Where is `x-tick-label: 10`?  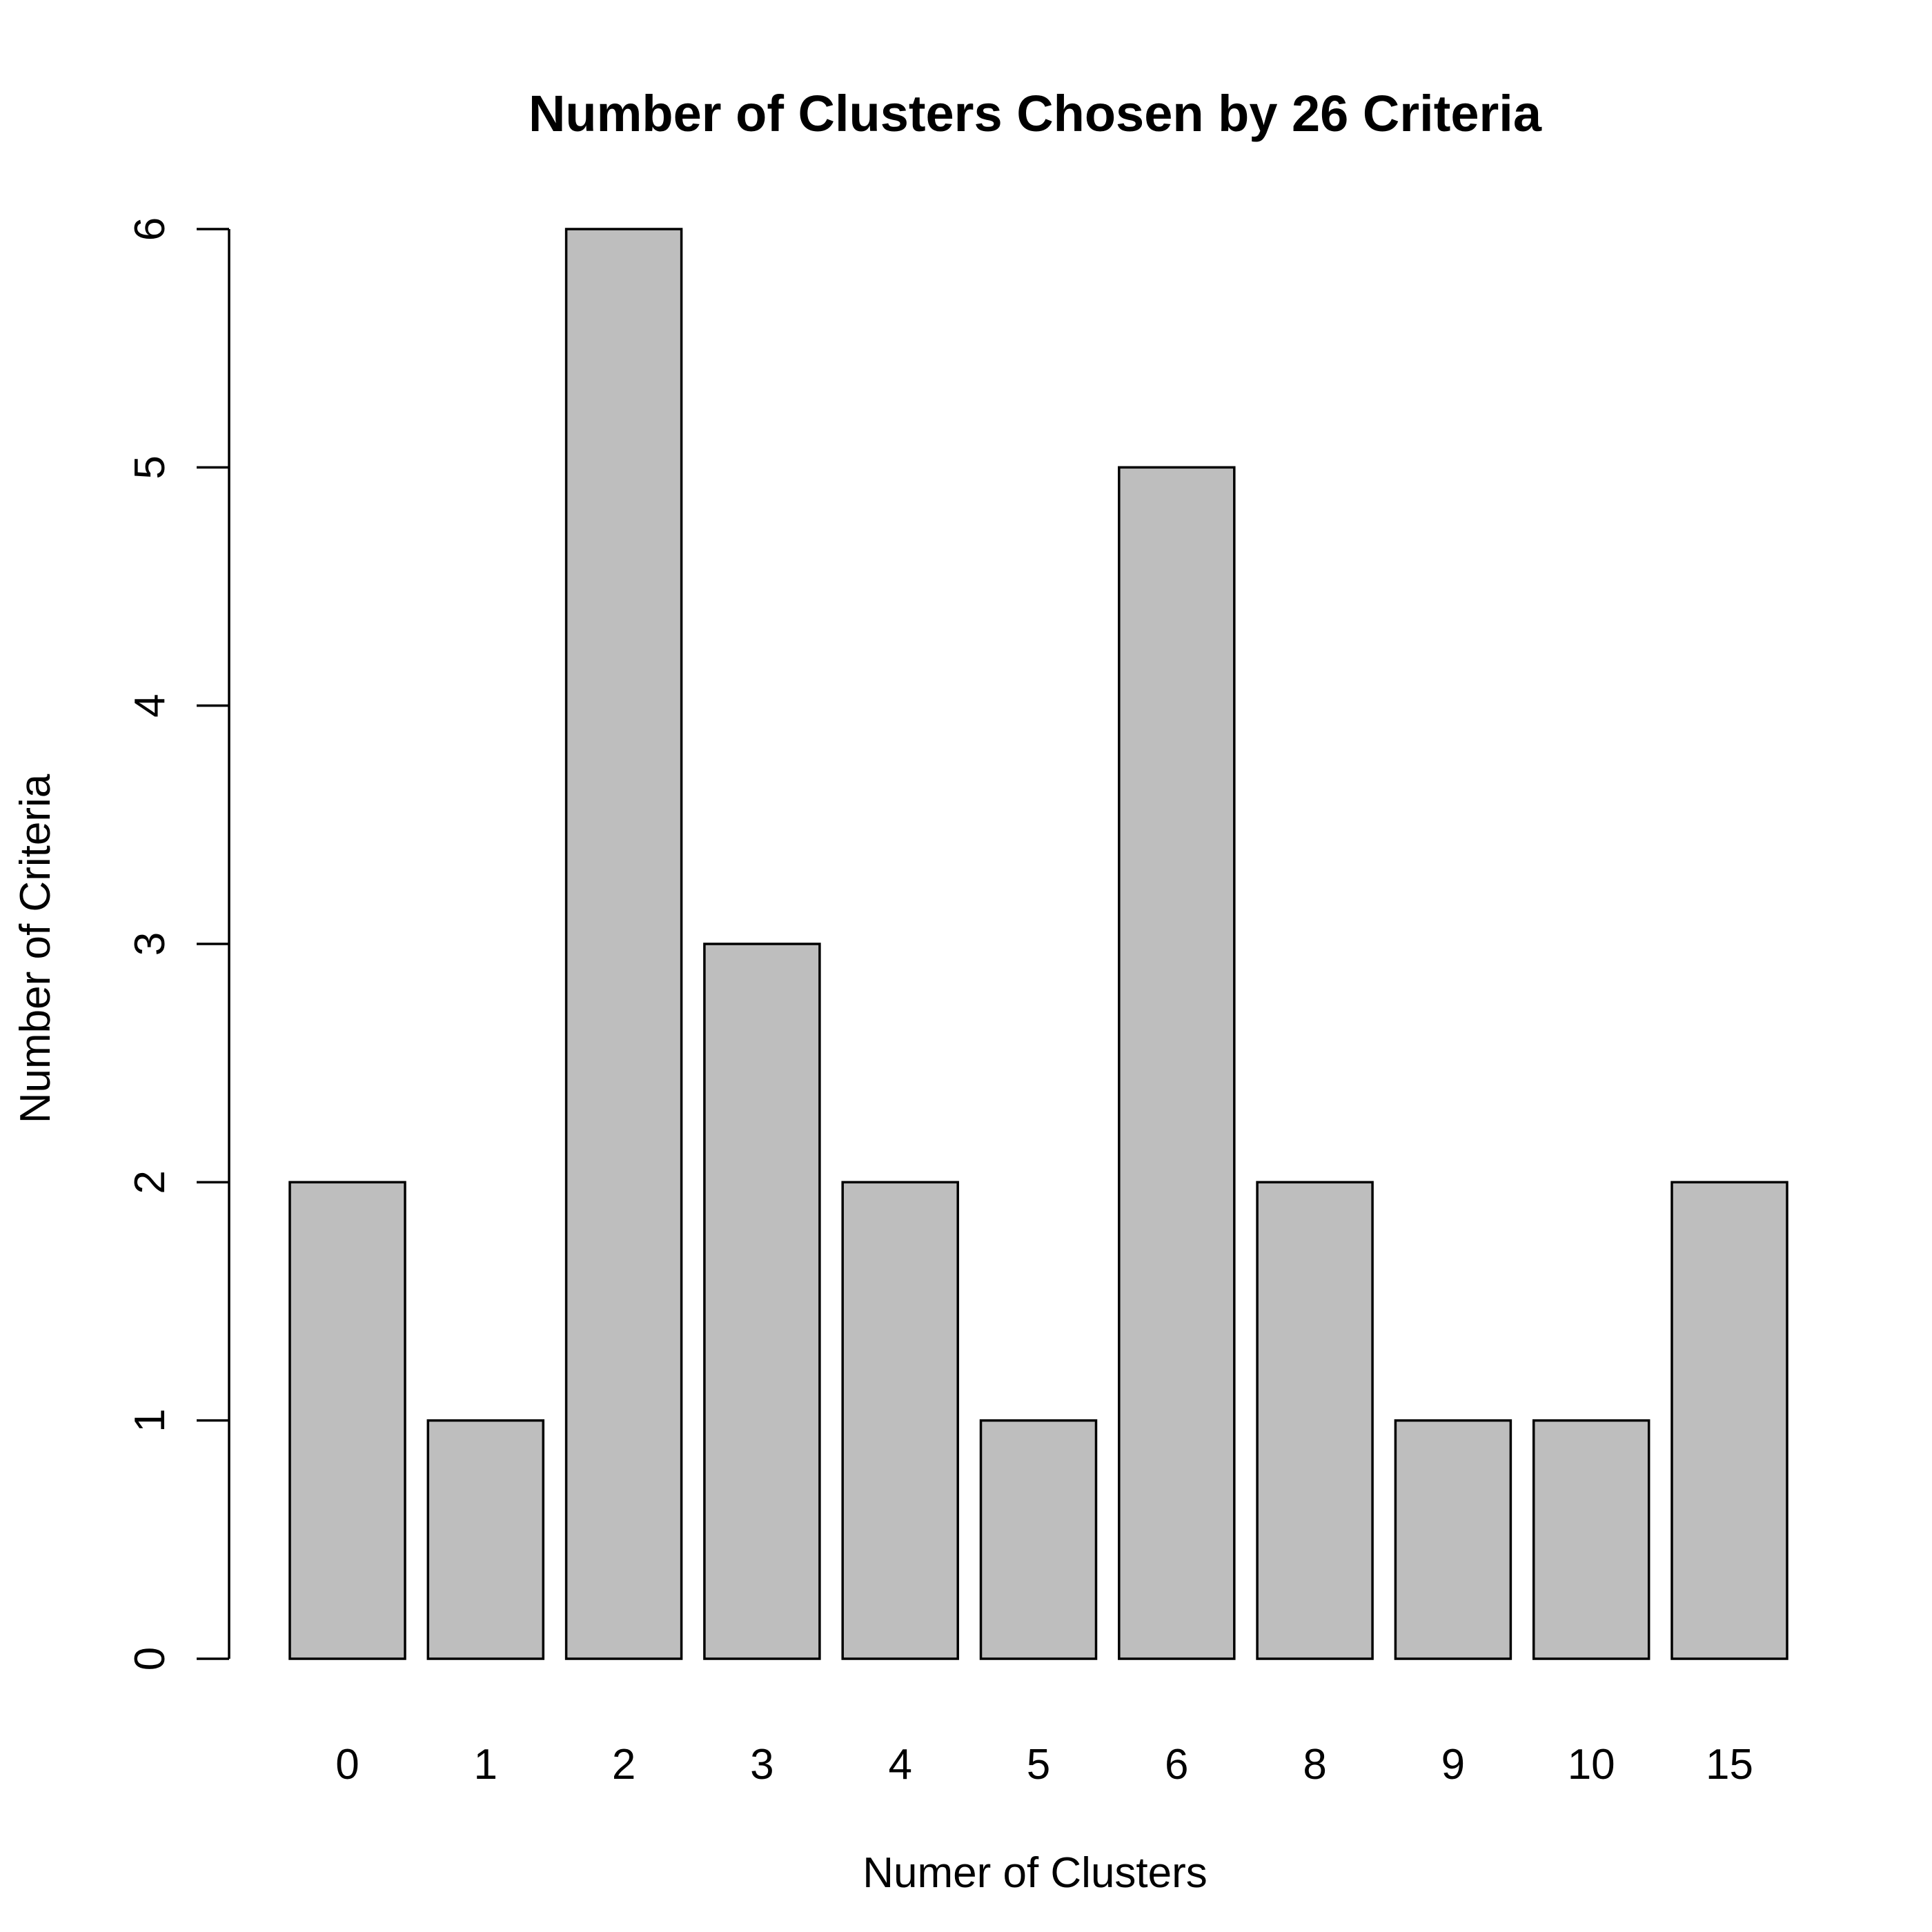 x-tick-label: 10 is located at coordinates (1591, 1764).